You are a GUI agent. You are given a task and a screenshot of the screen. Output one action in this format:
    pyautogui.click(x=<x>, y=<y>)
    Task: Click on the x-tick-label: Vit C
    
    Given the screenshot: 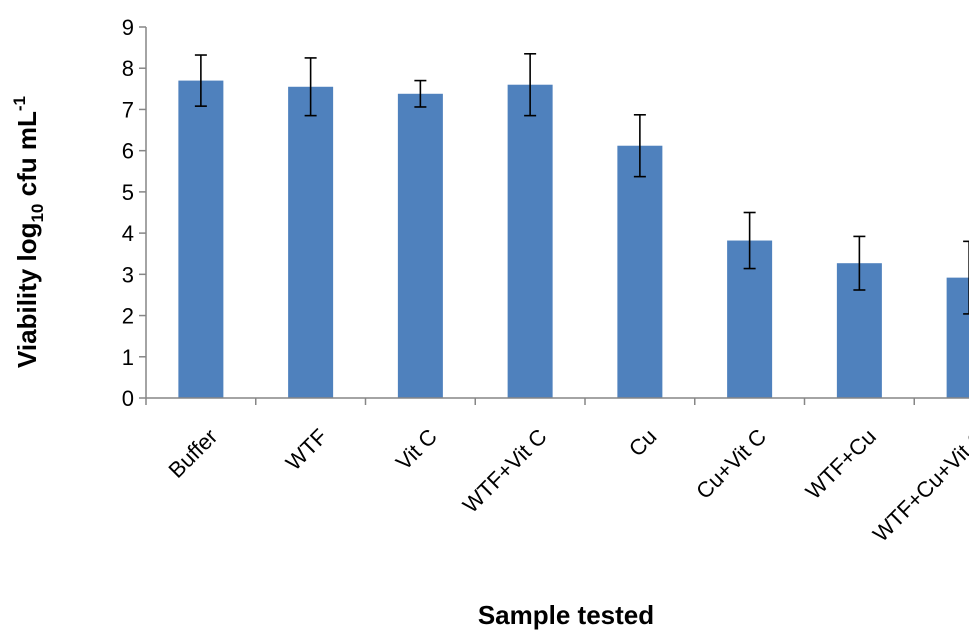 What is the action you would take?
    pyautogui.click(x=416, y=449)
    